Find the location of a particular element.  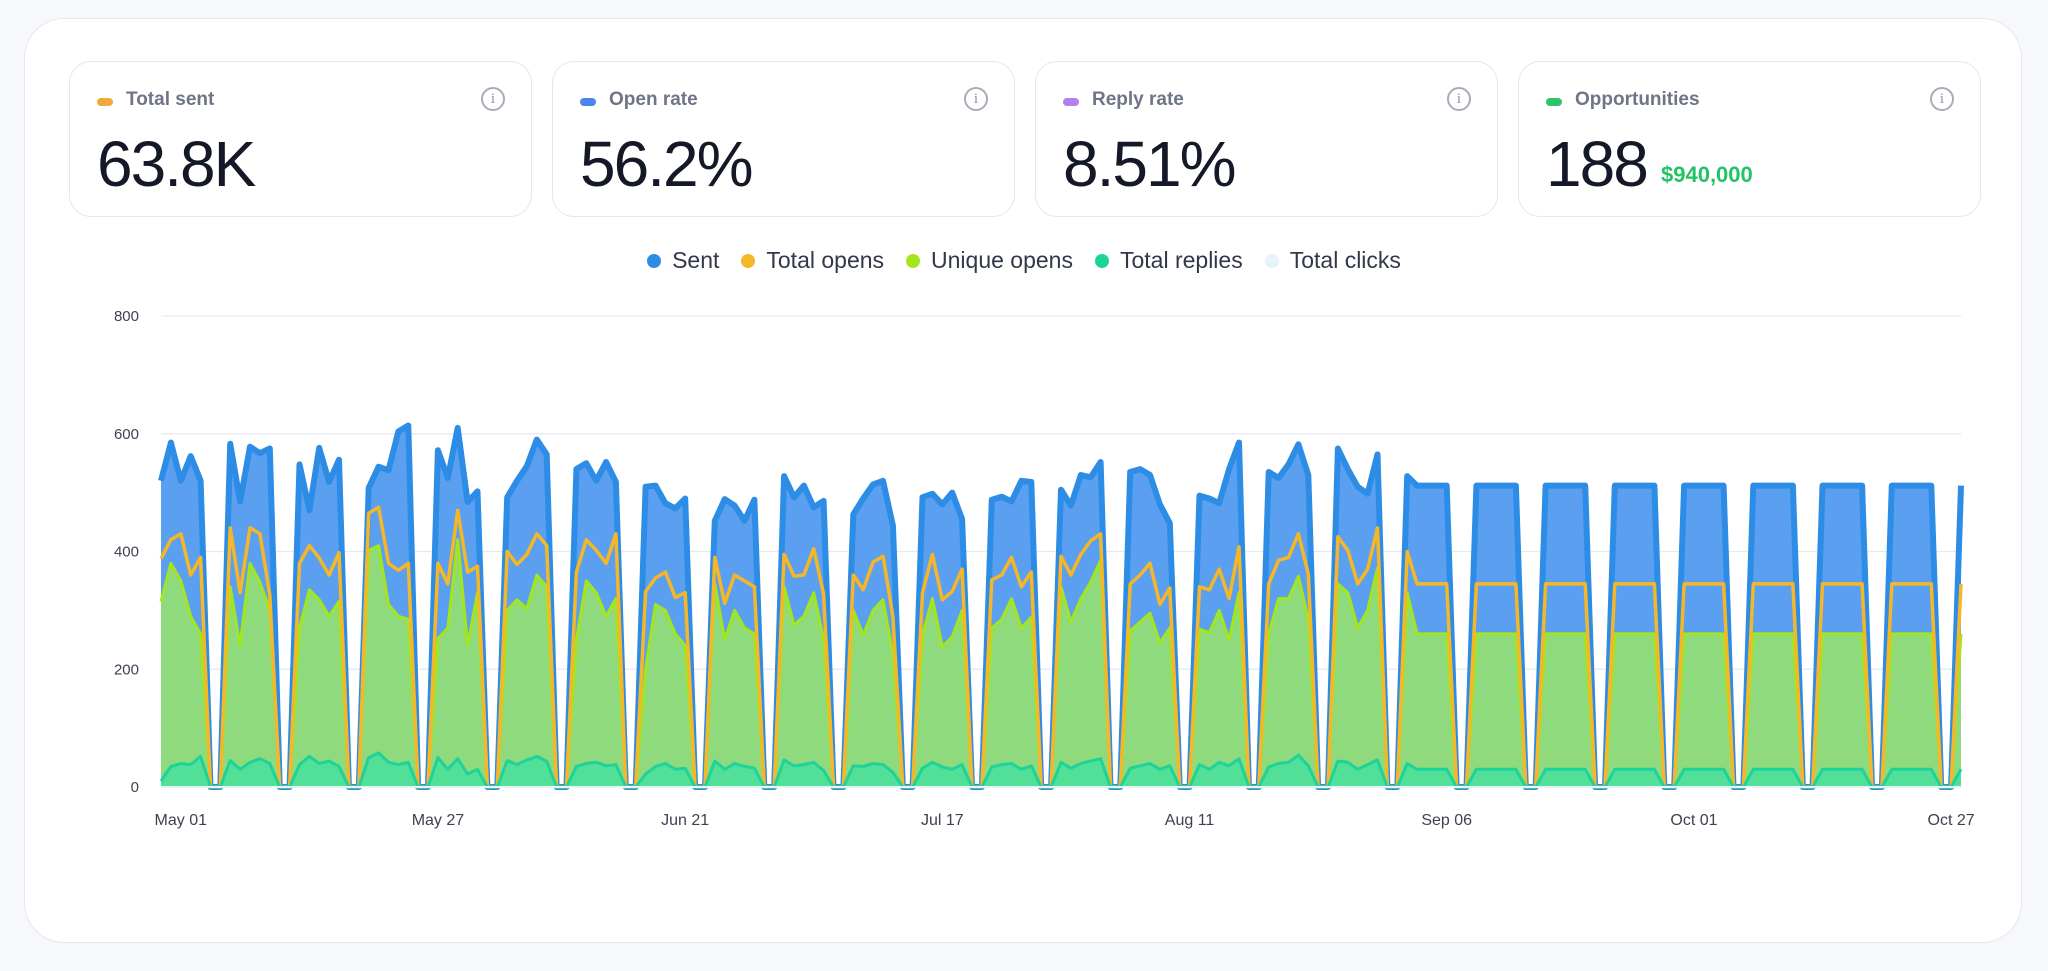

stat-card-open-rate: Open rate i 56.2% is located at coordinates (783, 139).